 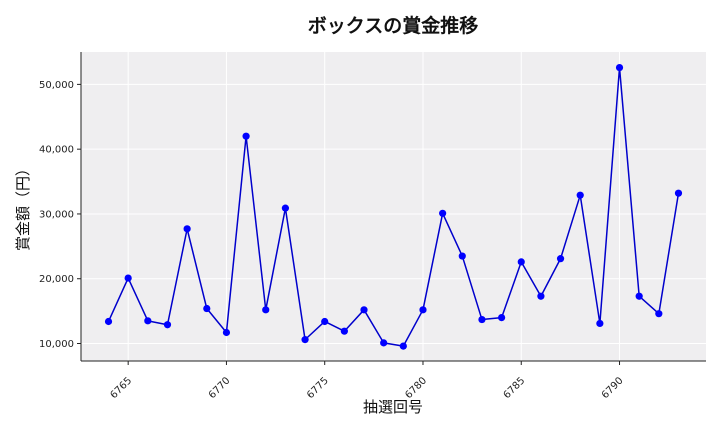 What do you see at coordinates (393, 380) in the screenshot?
I see `x-axis: 6765 6770 6775 6780 6785 6790` at bounding box center [393, 380].